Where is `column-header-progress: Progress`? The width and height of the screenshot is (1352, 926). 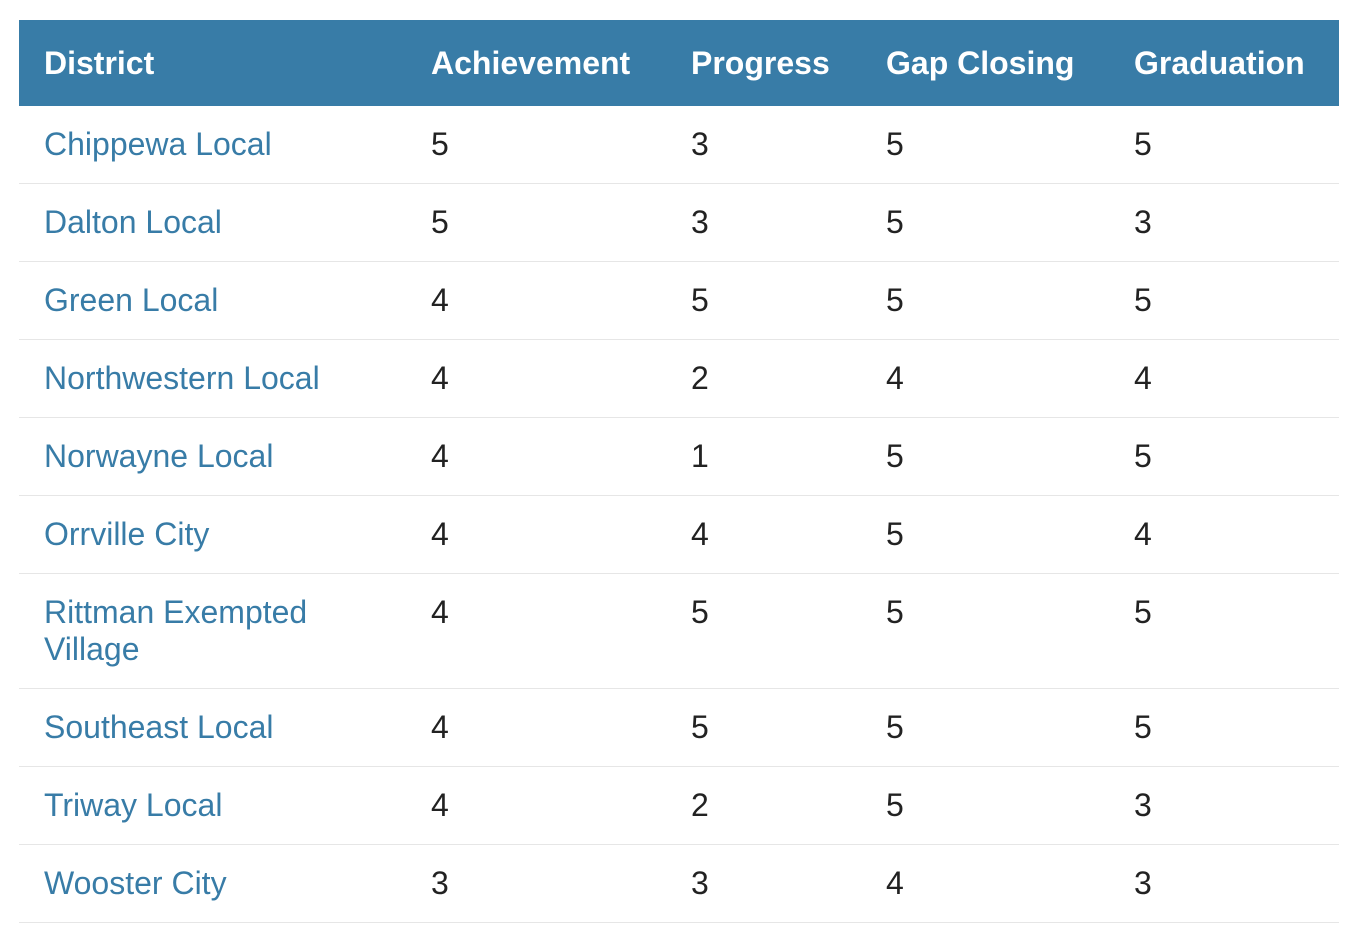
column-header-progress: Progress is located at coordinates (760, 62).